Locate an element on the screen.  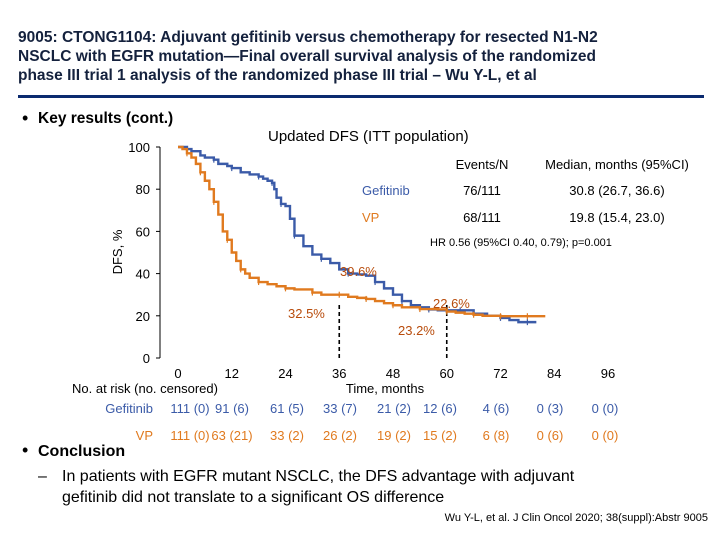
risk-value: 63 (21) is located at coordinates (231, 435).